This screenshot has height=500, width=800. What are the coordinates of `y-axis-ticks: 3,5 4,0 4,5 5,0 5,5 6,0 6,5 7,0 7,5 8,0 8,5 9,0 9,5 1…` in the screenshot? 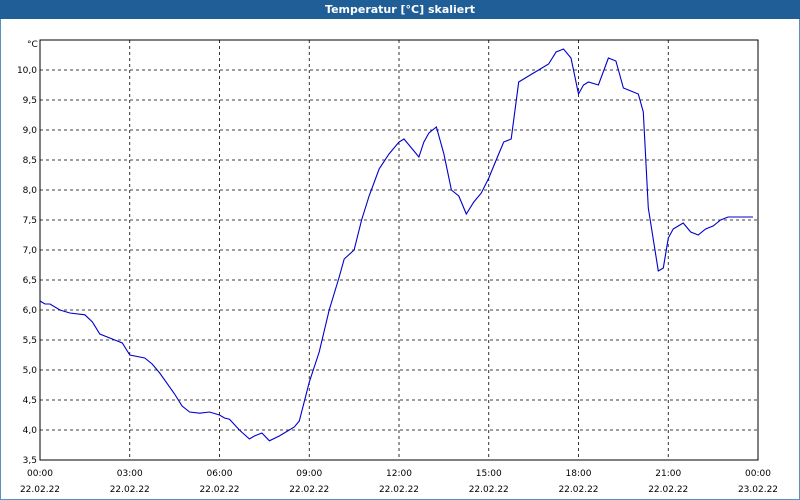 It's located at (27, 266).